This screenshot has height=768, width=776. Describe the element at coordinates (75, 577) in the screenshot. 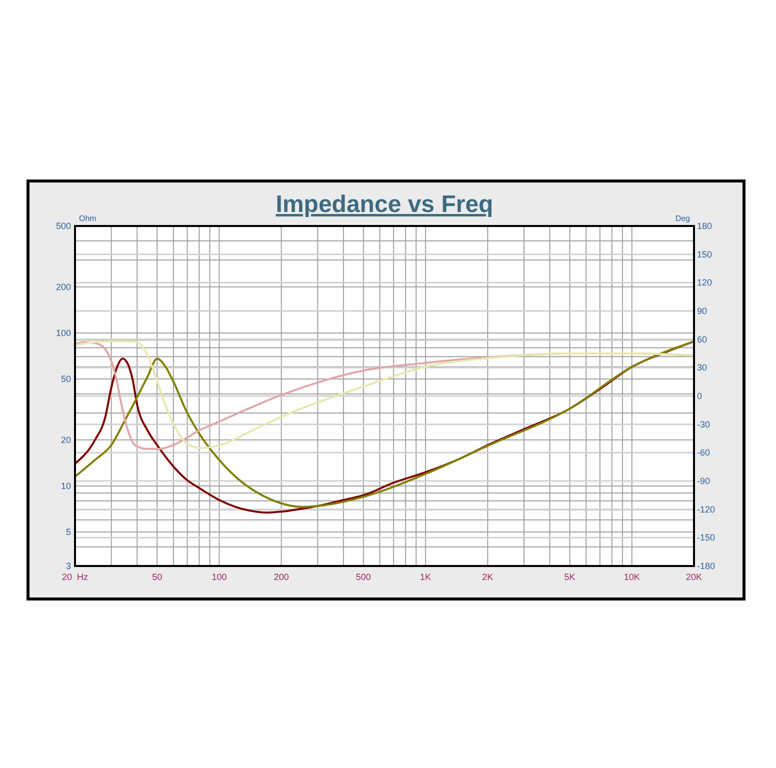

I see `x-tick-label: 20 Hz` at that location.